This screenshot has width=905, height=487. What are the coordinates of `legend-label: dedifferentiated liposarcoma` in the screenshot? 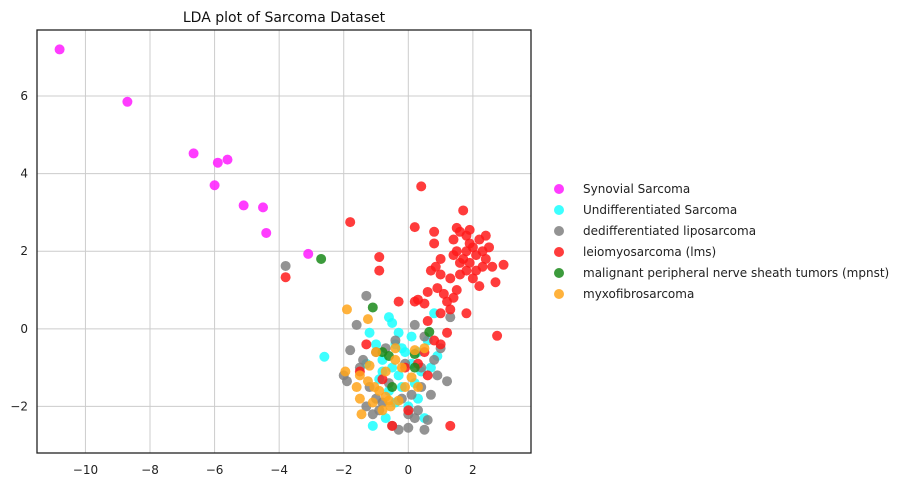 It's located at (669, 231).